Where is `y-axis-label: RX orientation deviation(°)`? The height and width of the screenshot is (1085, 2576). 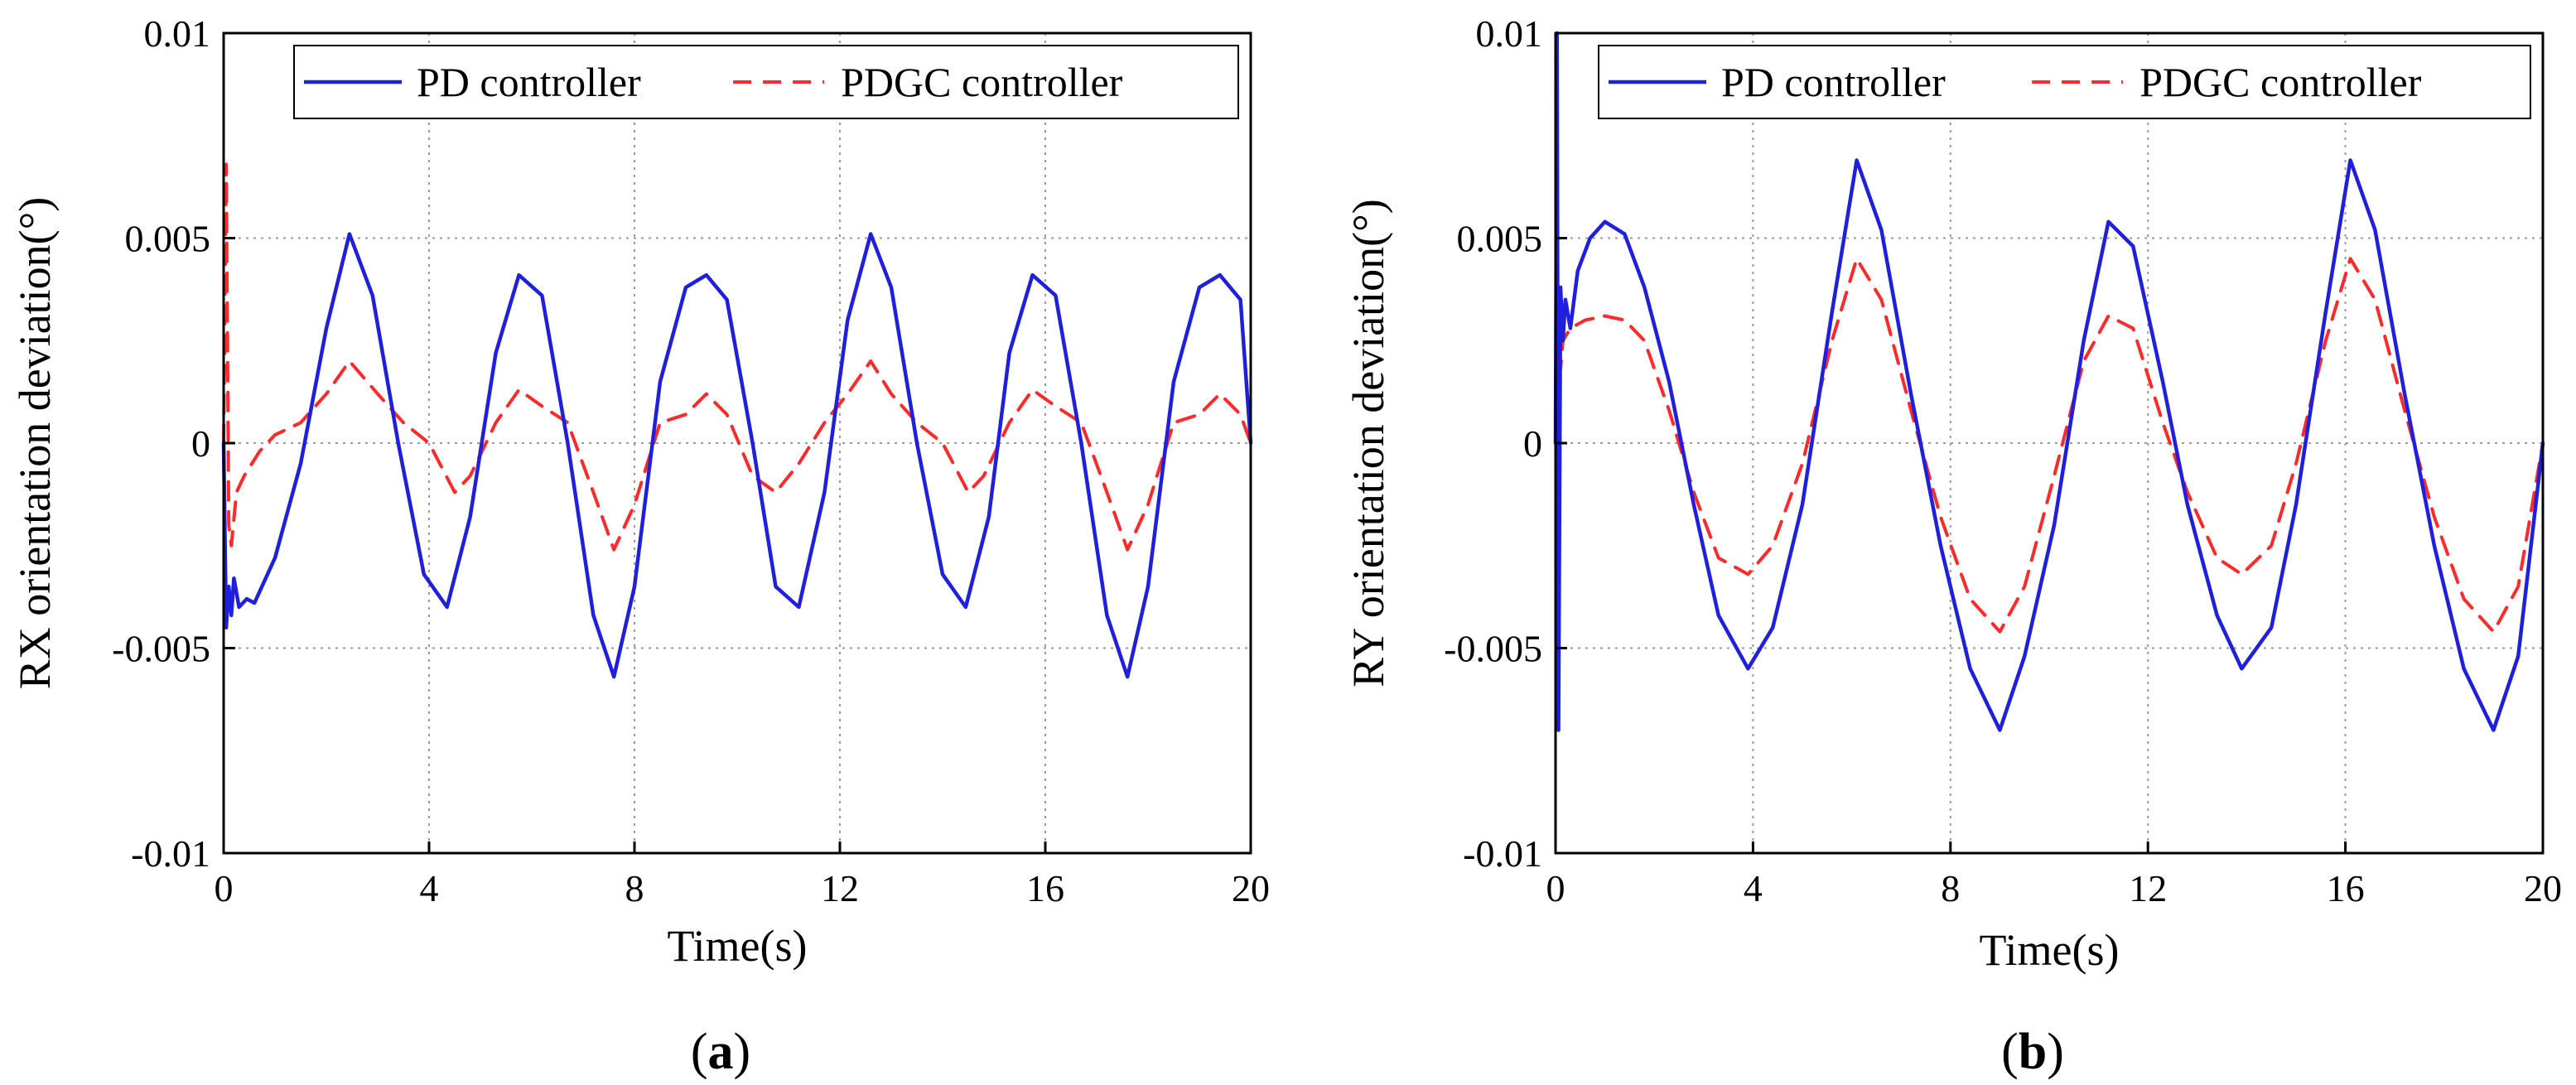
y-axis-label: RX orientation deviation(°) is located at coordinates (35, 443).